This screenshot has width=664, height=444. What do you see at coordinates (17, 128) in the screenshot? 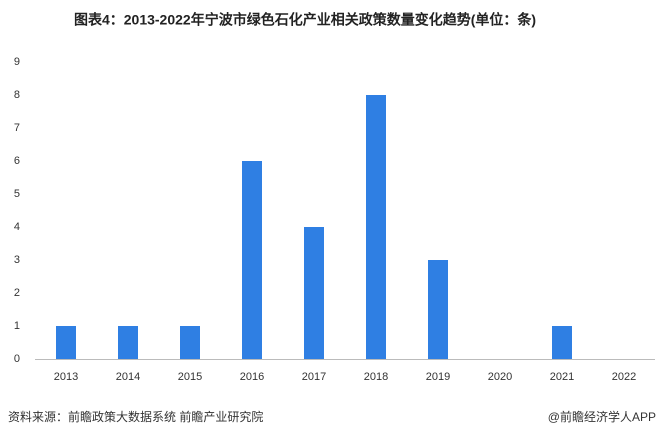
I see `y-tick-label: 7` at bounding box center [17, 128].